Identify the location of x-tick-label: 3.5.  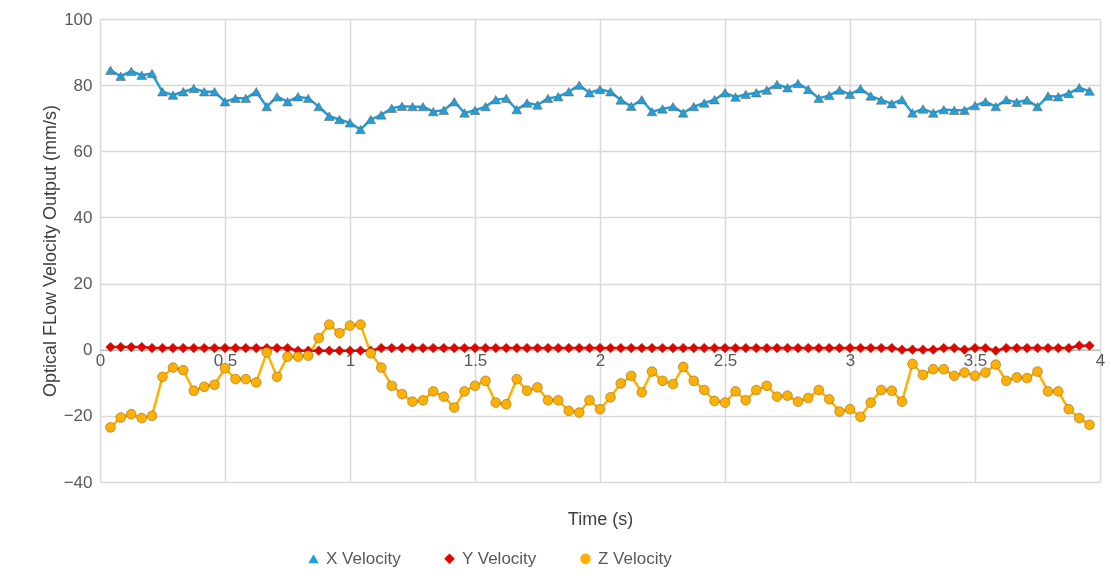
(975, 361).